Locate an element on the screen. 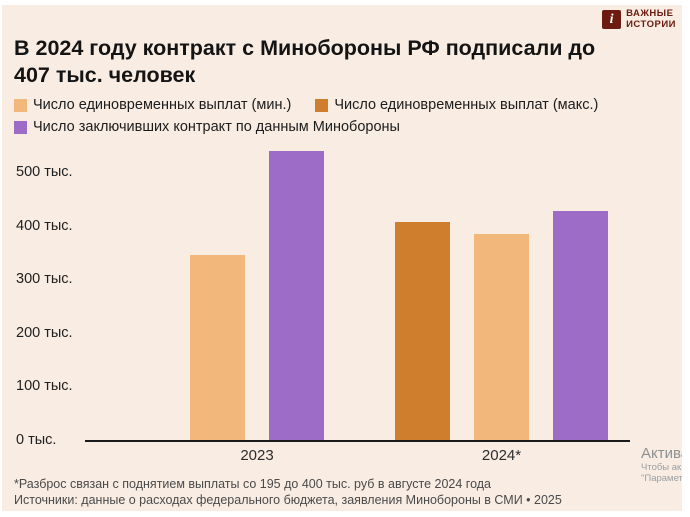 This screenshot has height=517, width=690. y-tick-label: 0 тыс. is located at coordinates (36, 440).